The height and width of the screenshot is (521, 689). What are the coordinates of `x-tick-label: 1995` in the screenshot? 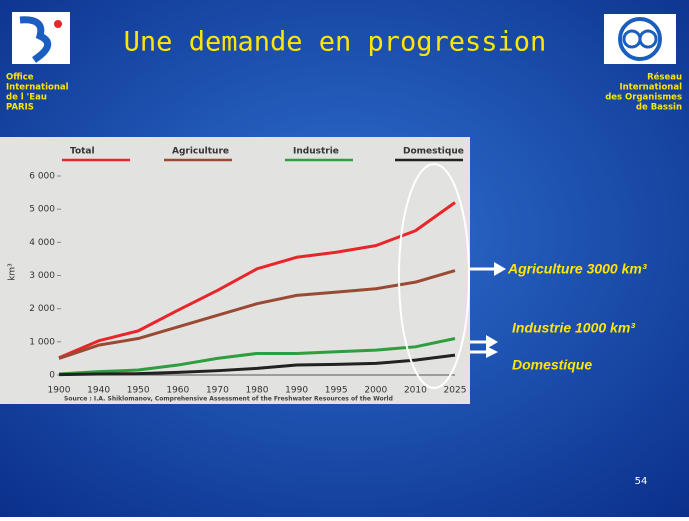 It's located at (336, 391).